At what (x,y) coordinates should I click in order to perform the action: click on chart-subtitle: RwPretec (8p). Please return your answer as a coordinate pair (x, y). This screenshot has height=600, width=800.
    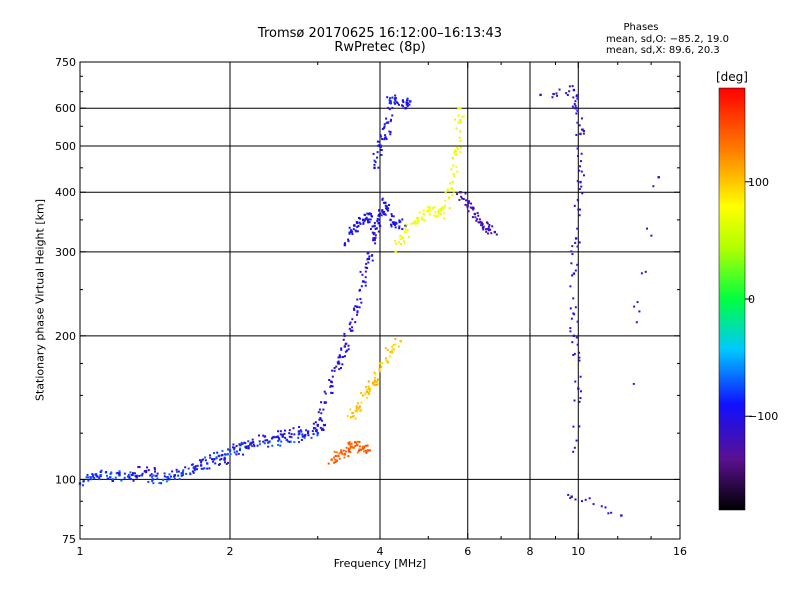
    Looking at the image, I should click on (380, 47).